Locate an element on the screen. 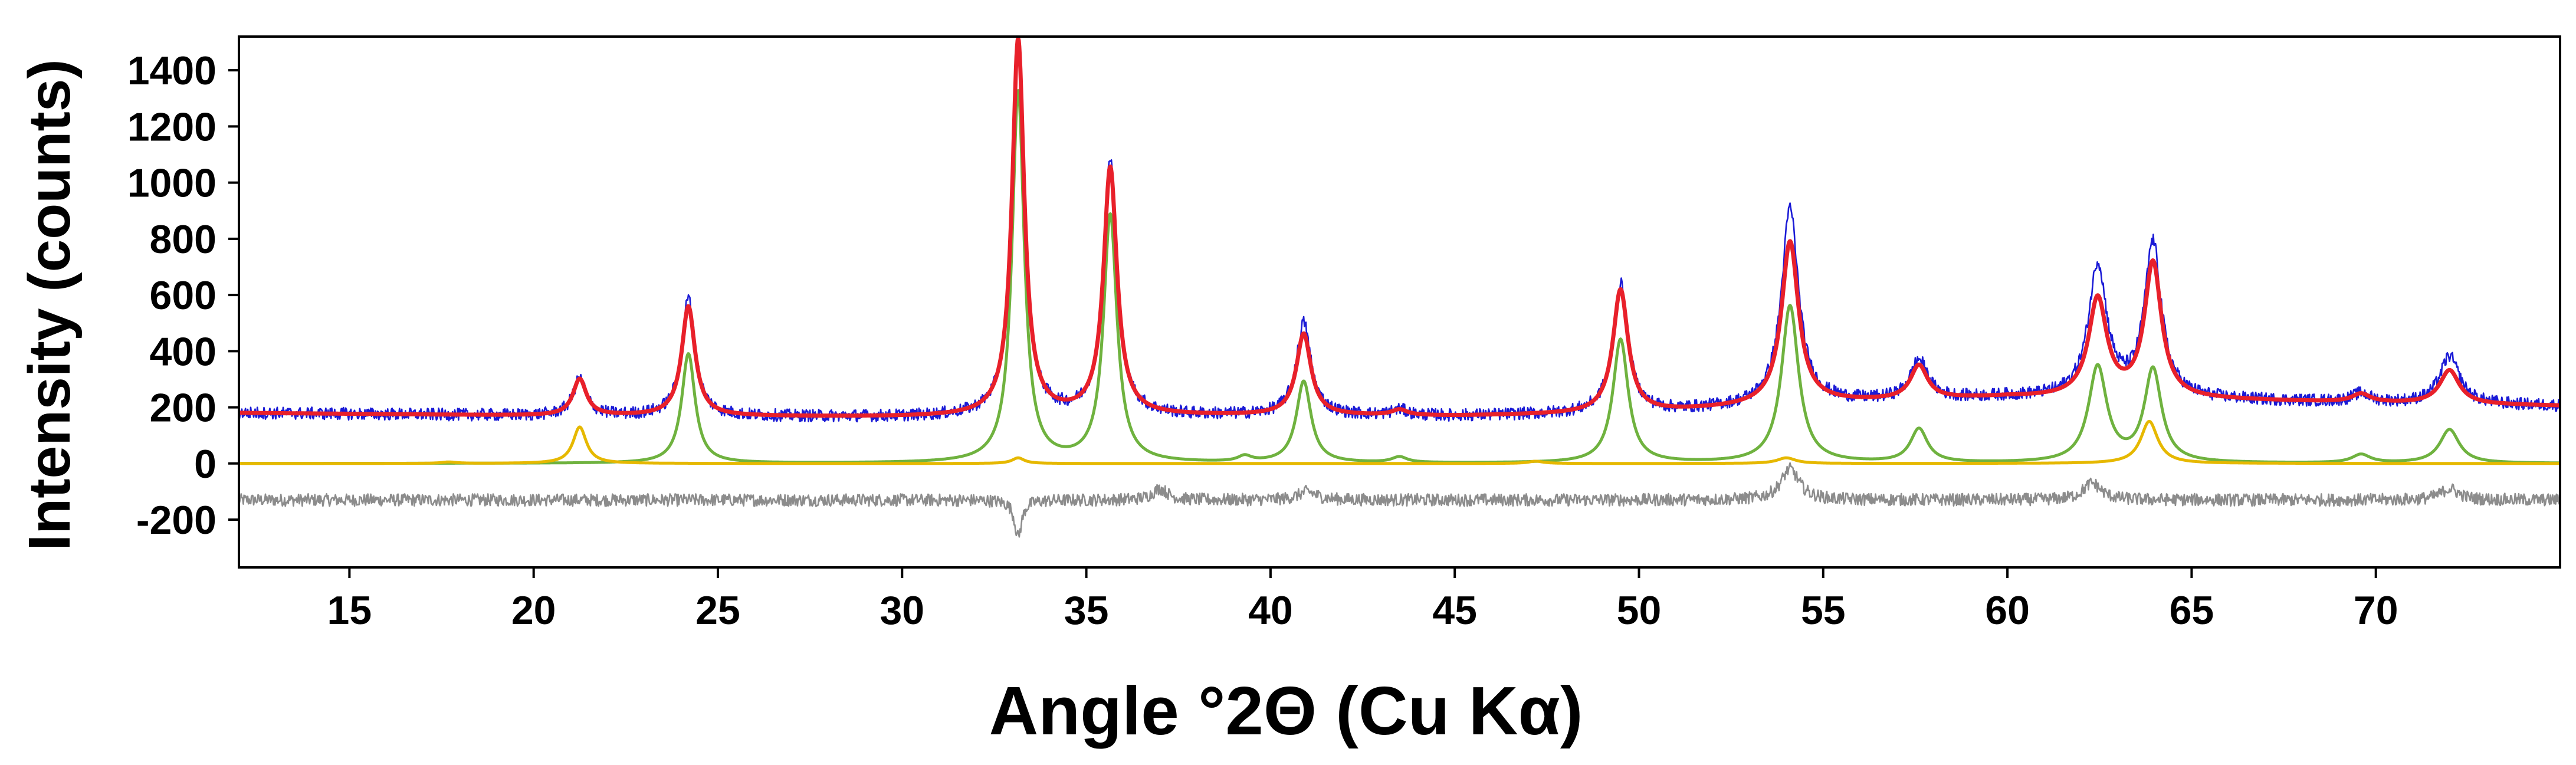  x-tick-label: 35 is located at coordinates (1086, 610).